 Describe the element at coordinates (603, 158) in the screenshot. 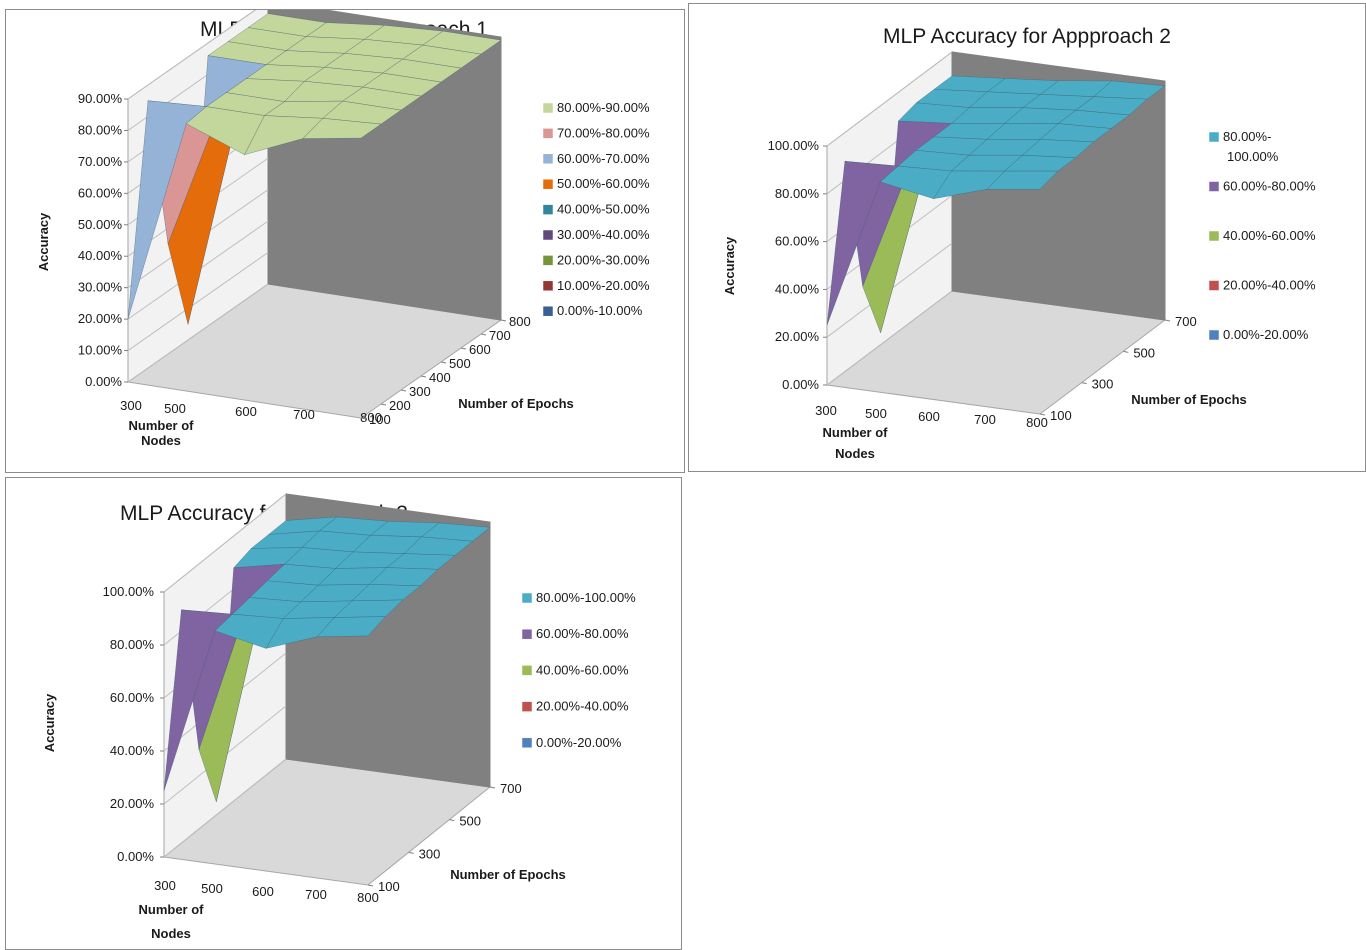

I see `legend-label: 60.00%-70.00%` at that location.